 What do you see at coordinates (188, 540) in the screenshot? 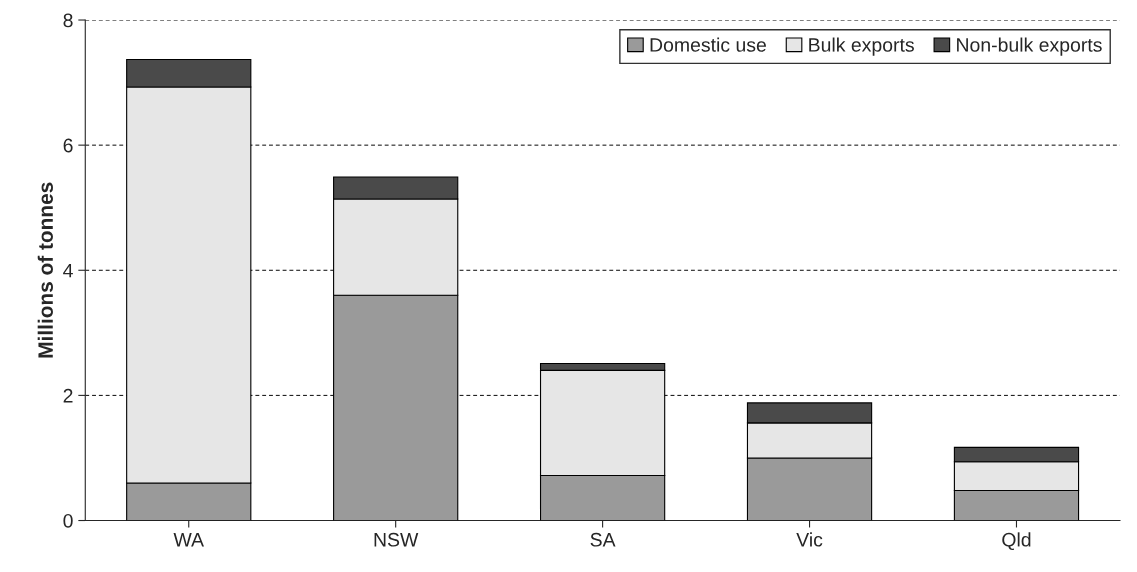
I see `x-tick-label: WA` at bounding box center [188, 540].